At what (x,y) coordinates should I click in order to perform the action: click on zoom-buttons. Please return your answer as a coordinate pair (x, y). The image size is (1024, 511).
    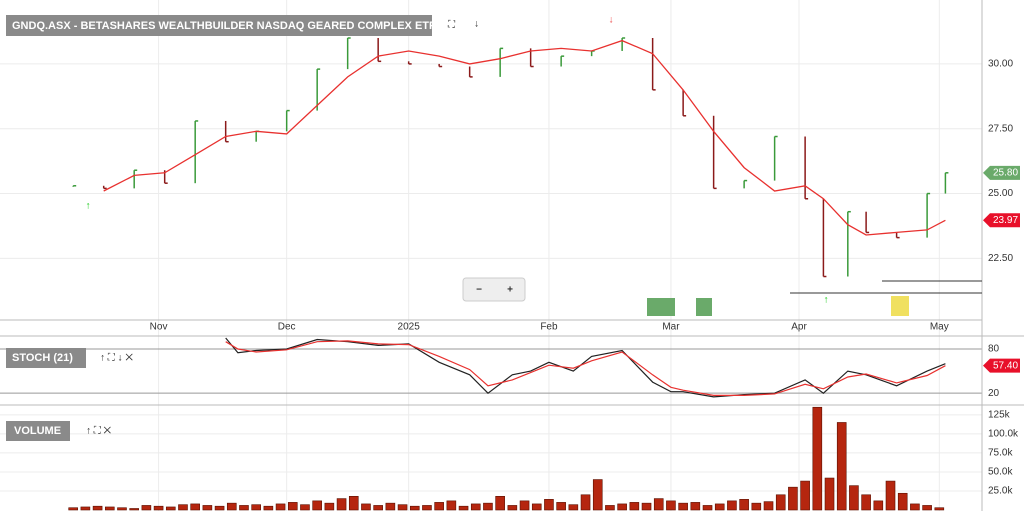
    Looking at the image, I should click on (494, 289).